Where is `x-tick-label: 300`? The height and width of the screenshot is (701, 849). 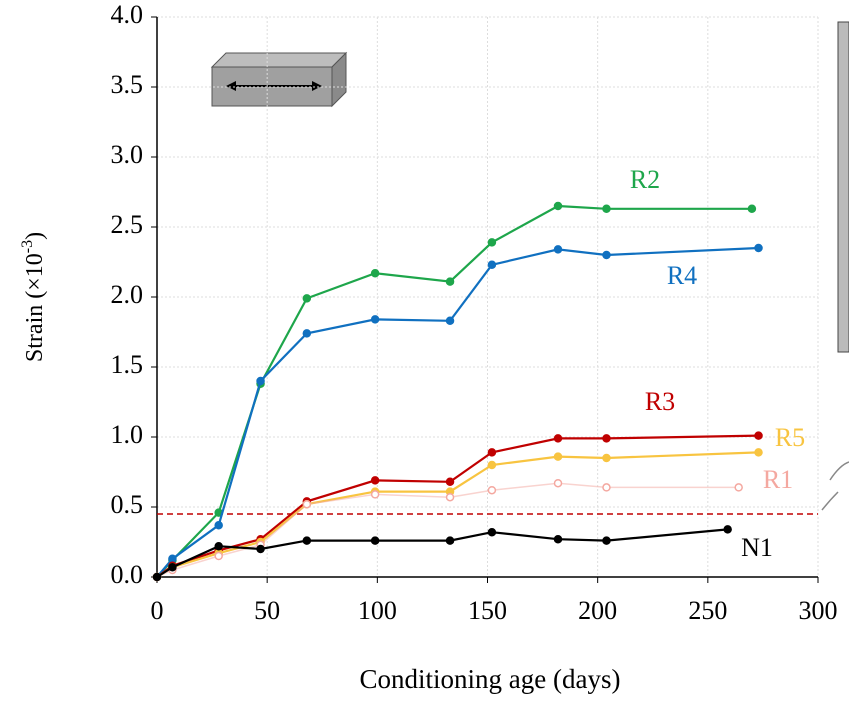 x-tick-label: 300 is located at coordinates (818, 610).